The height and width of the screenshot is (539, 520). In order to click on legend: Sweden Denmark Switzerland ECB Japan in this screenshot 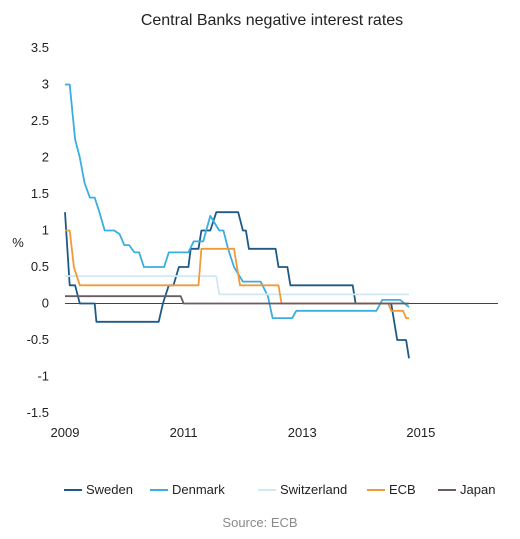, I will do `click(279, 489)`.